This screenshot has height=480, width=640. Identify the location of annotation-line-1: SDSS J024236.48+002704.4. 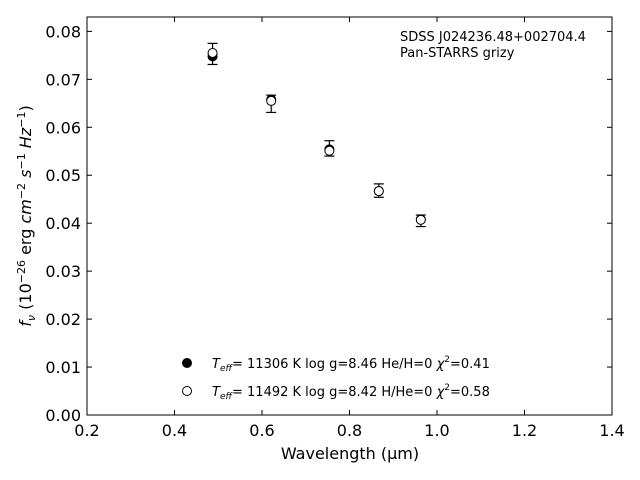
(493, 37).